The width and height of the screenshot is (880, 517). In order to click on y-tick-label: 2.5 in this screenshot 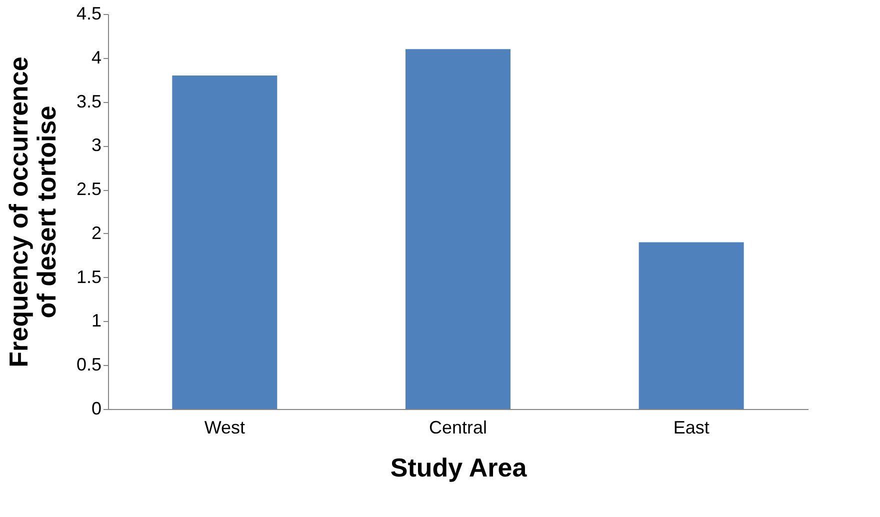, I will do `click(89, 189)`.